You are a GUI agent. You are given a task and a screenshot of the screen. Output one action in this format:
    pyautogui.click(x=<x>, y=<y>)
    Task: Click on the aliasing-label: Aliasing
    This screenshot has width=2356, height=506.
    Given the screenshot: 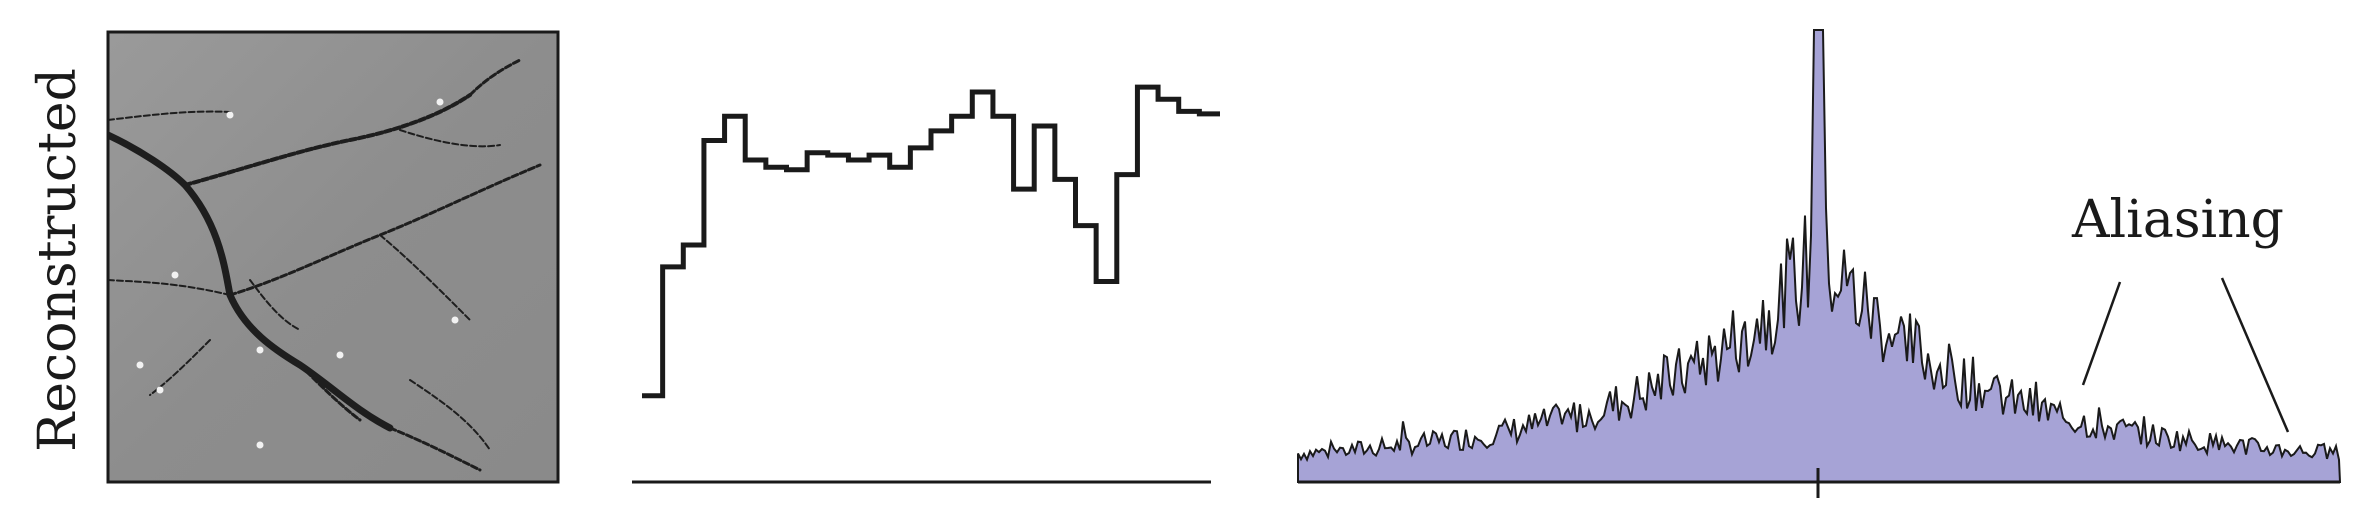 What is the action you would take?
    pyautogui.click(x=2178, y=220)
    